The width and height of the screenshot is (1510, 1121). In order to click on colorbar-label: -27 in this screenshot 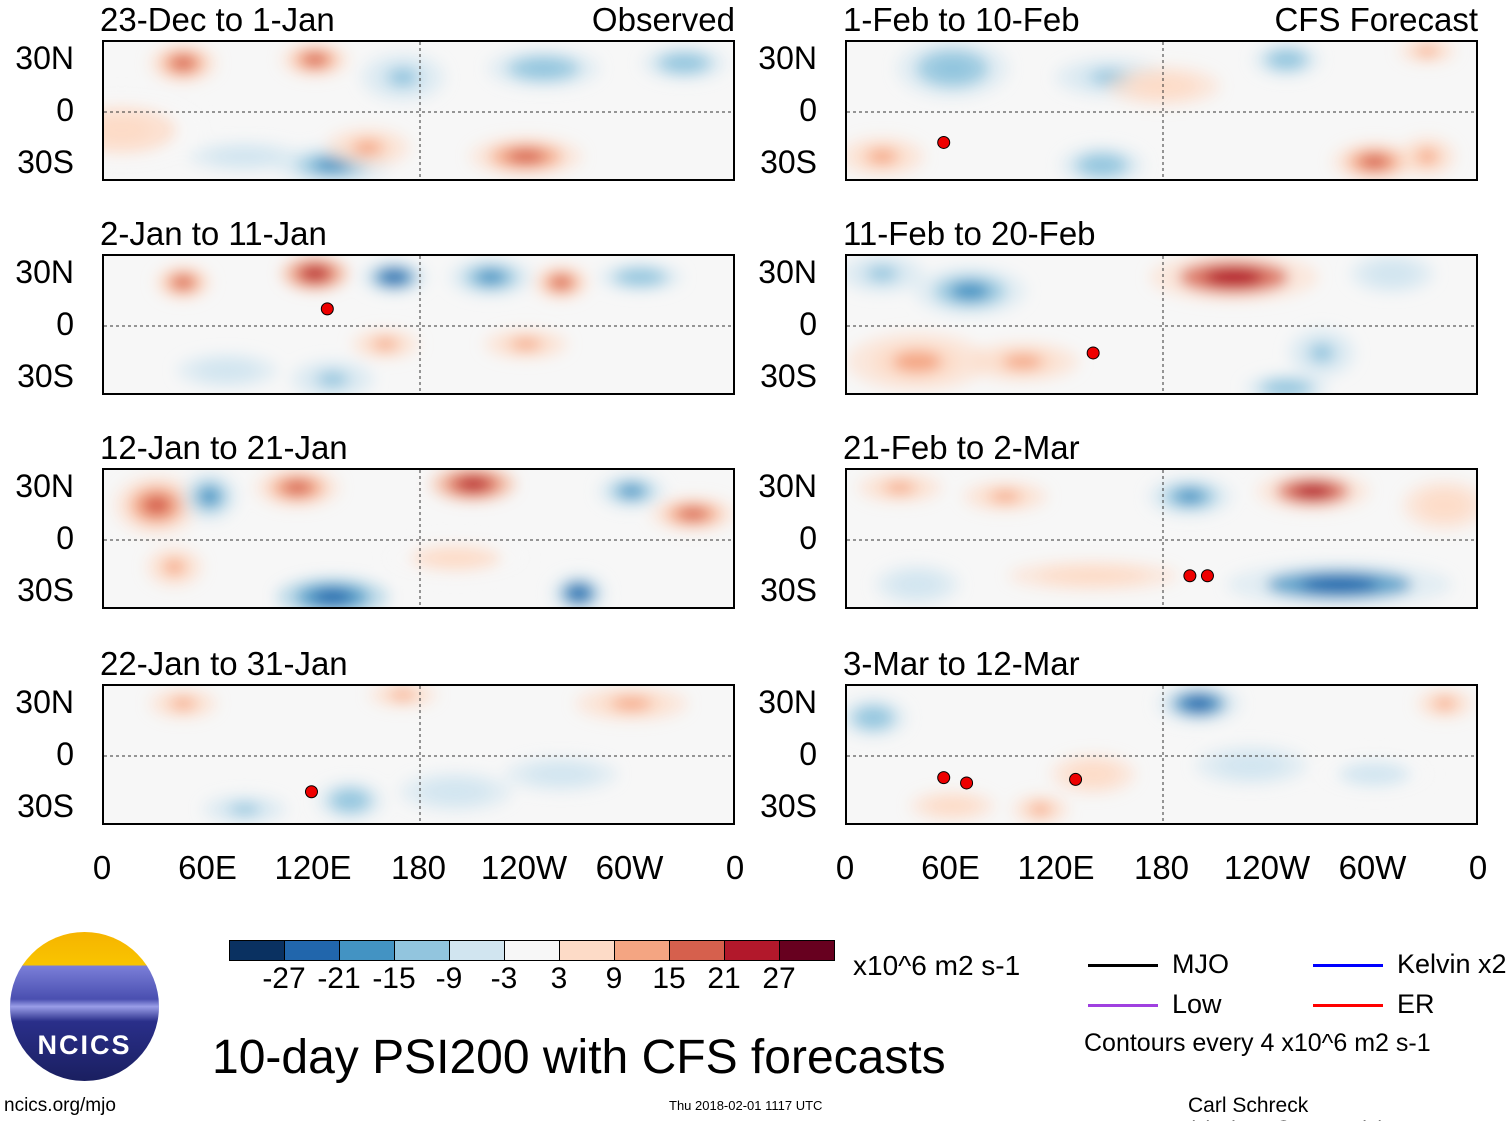, I will do `click(284, 978)`.